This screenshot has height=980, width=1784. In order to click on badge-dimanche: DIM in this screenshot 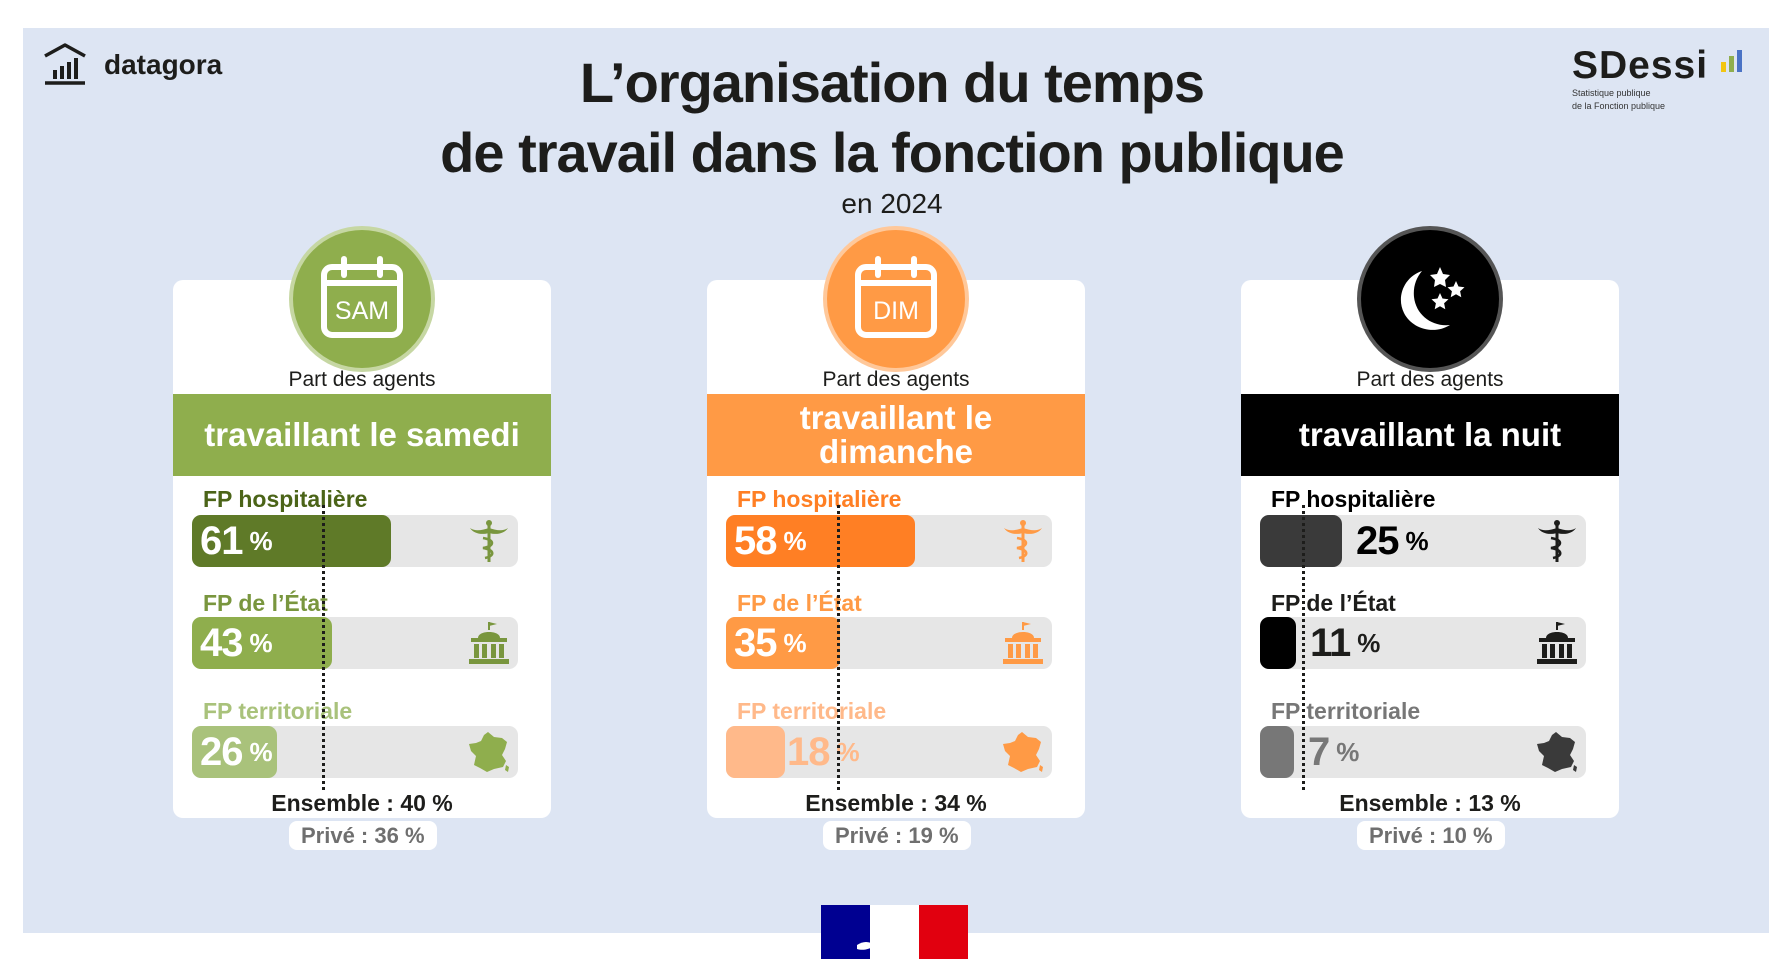, I will do `click(896, 299)`.